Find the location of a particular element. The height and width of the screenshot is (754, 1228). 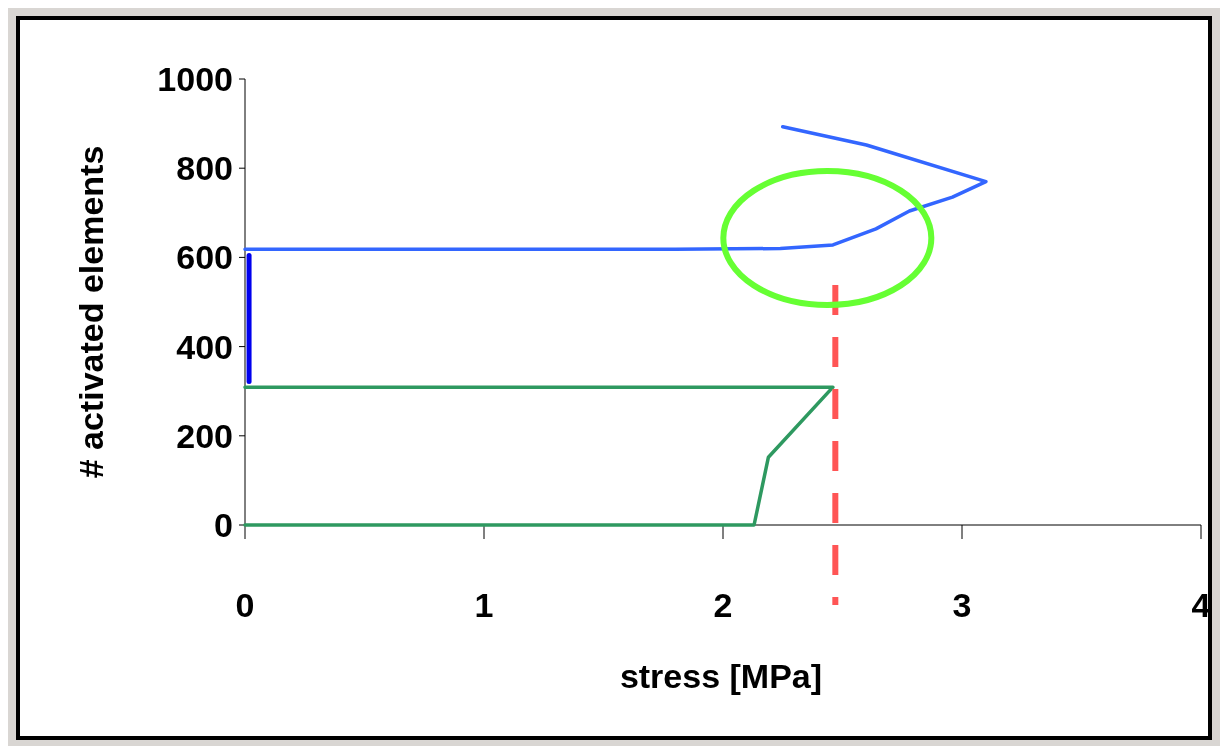

x-tick-label: 3 is located at coordinates (962, 605).